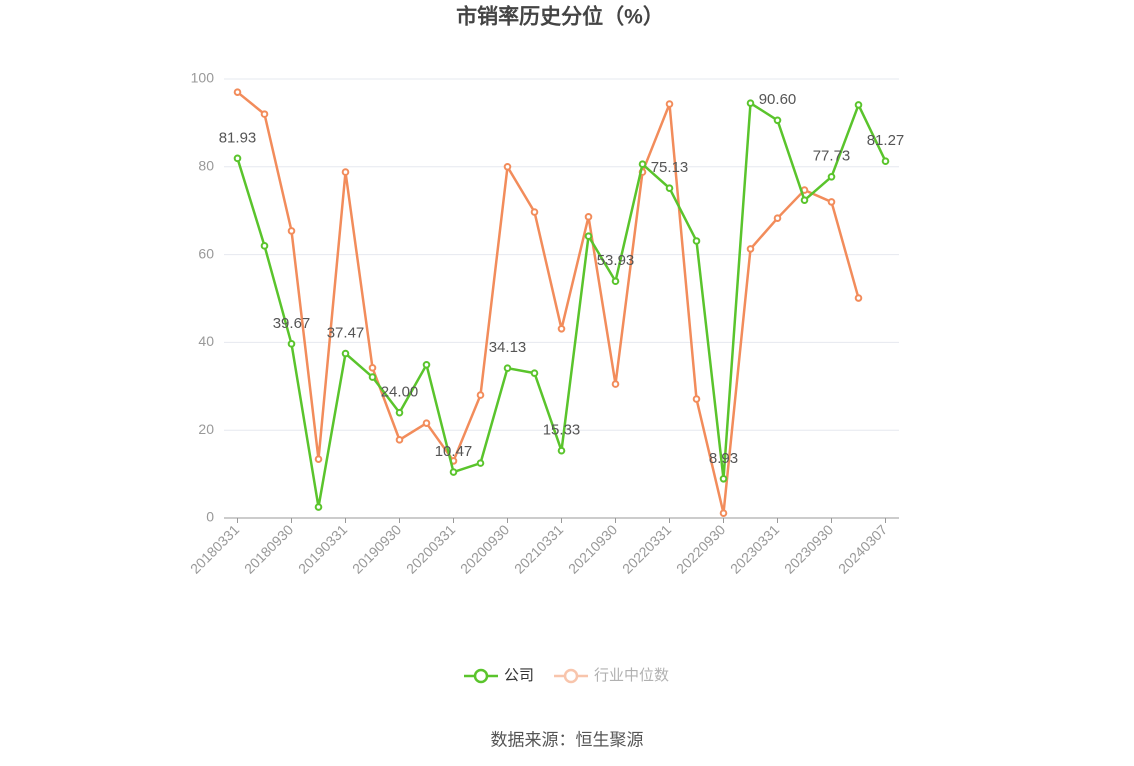  What do you see at coordinates (238, 137) in the screenshot?
I see `data-label: 81.93` at bounding box center [238, 137].